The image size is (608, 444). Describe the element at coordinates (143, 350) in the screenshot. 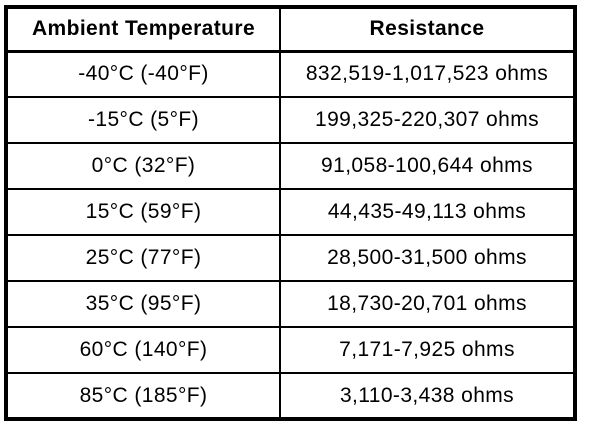

I see `temperature-cell: 60°C (140°F)` at that location.